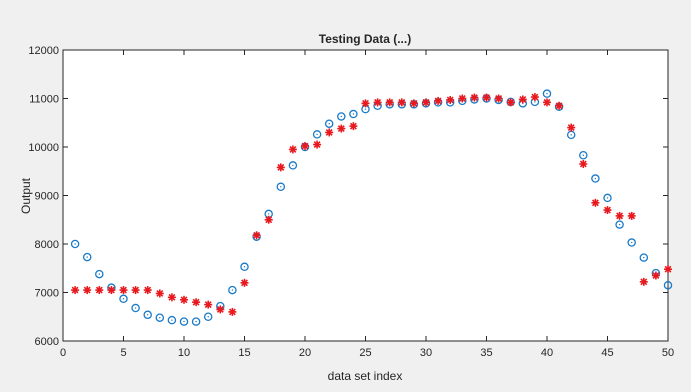 This screenshot has width=691, height=392. What do you see at coordinates (607, 353) in the screenshot?
I see `x-tick-label: 45` at bounding box center [607, 353].